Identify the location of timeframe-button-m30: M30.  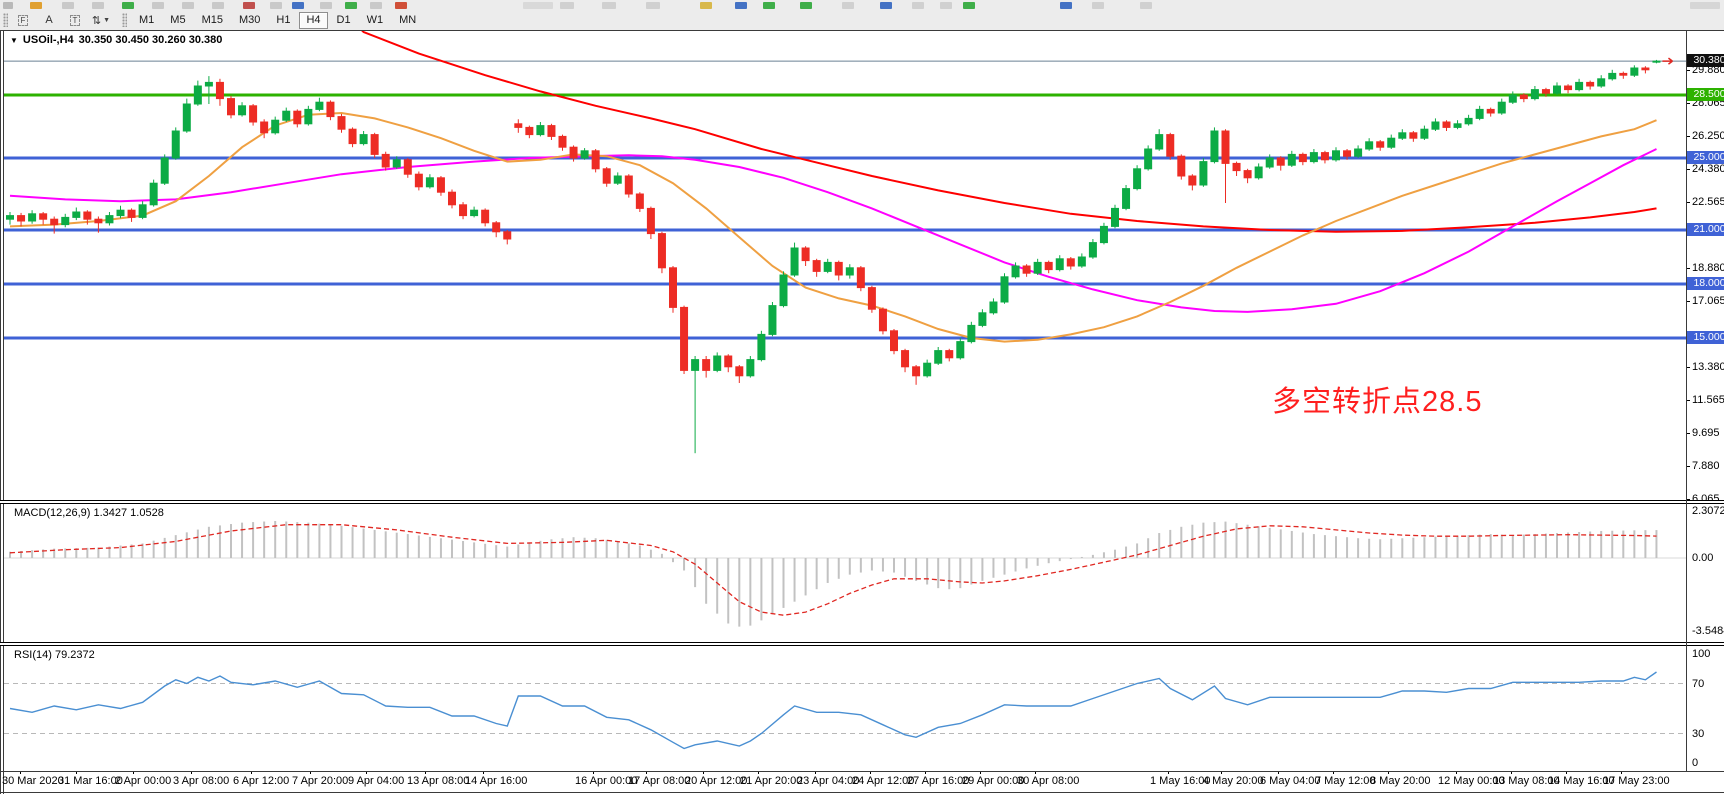
(249, 19).